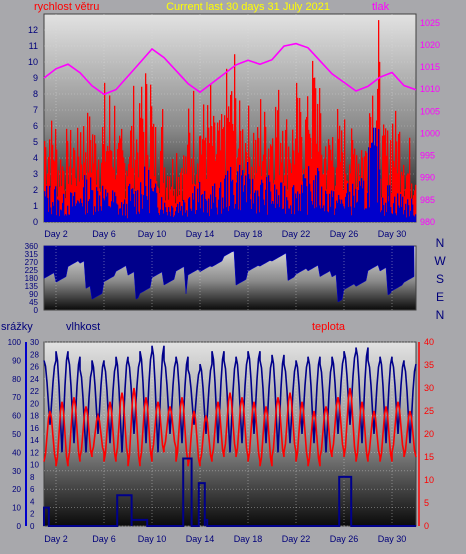 This screenshot has width=466, height=554. What do you see at coordinates (32, 254) in the screenshot?
I see `direction-y-tick-label: 315` at bounding box center [32, 254].